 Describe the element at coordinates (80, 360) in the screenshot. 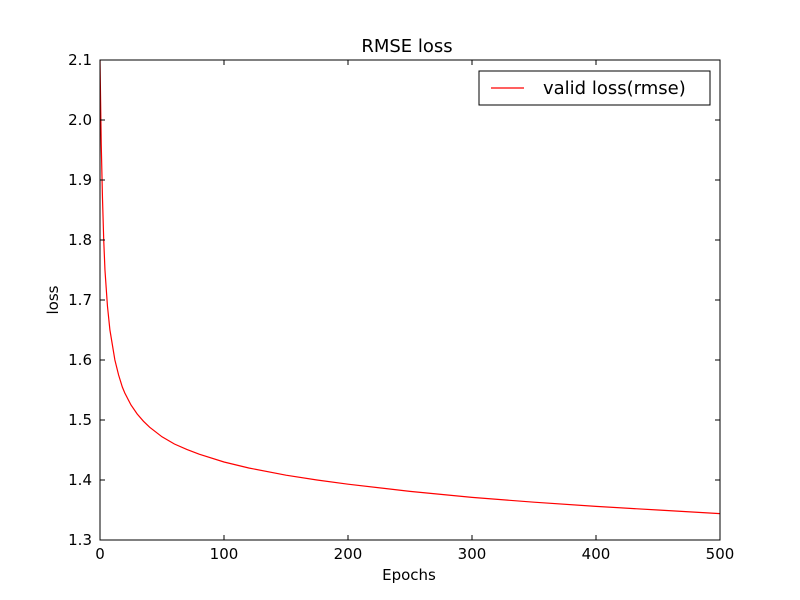

I see `y-tick-label: 1.6` at that location.